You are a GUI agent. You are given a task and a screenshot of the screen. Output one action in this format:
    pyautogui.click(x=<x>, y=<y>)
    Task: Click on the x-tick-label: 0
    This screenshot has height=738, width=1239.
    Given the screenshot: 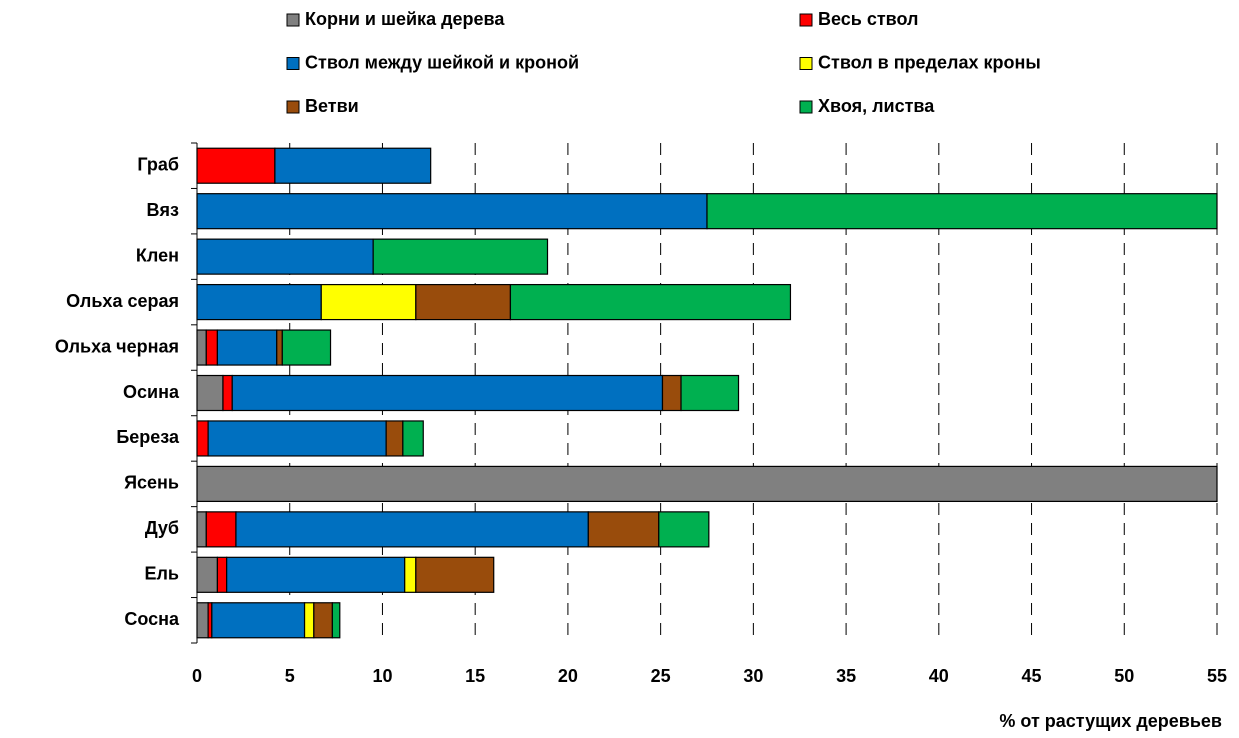 What is the action you would take?
    pyautogui.click(x=197, y=676)
    